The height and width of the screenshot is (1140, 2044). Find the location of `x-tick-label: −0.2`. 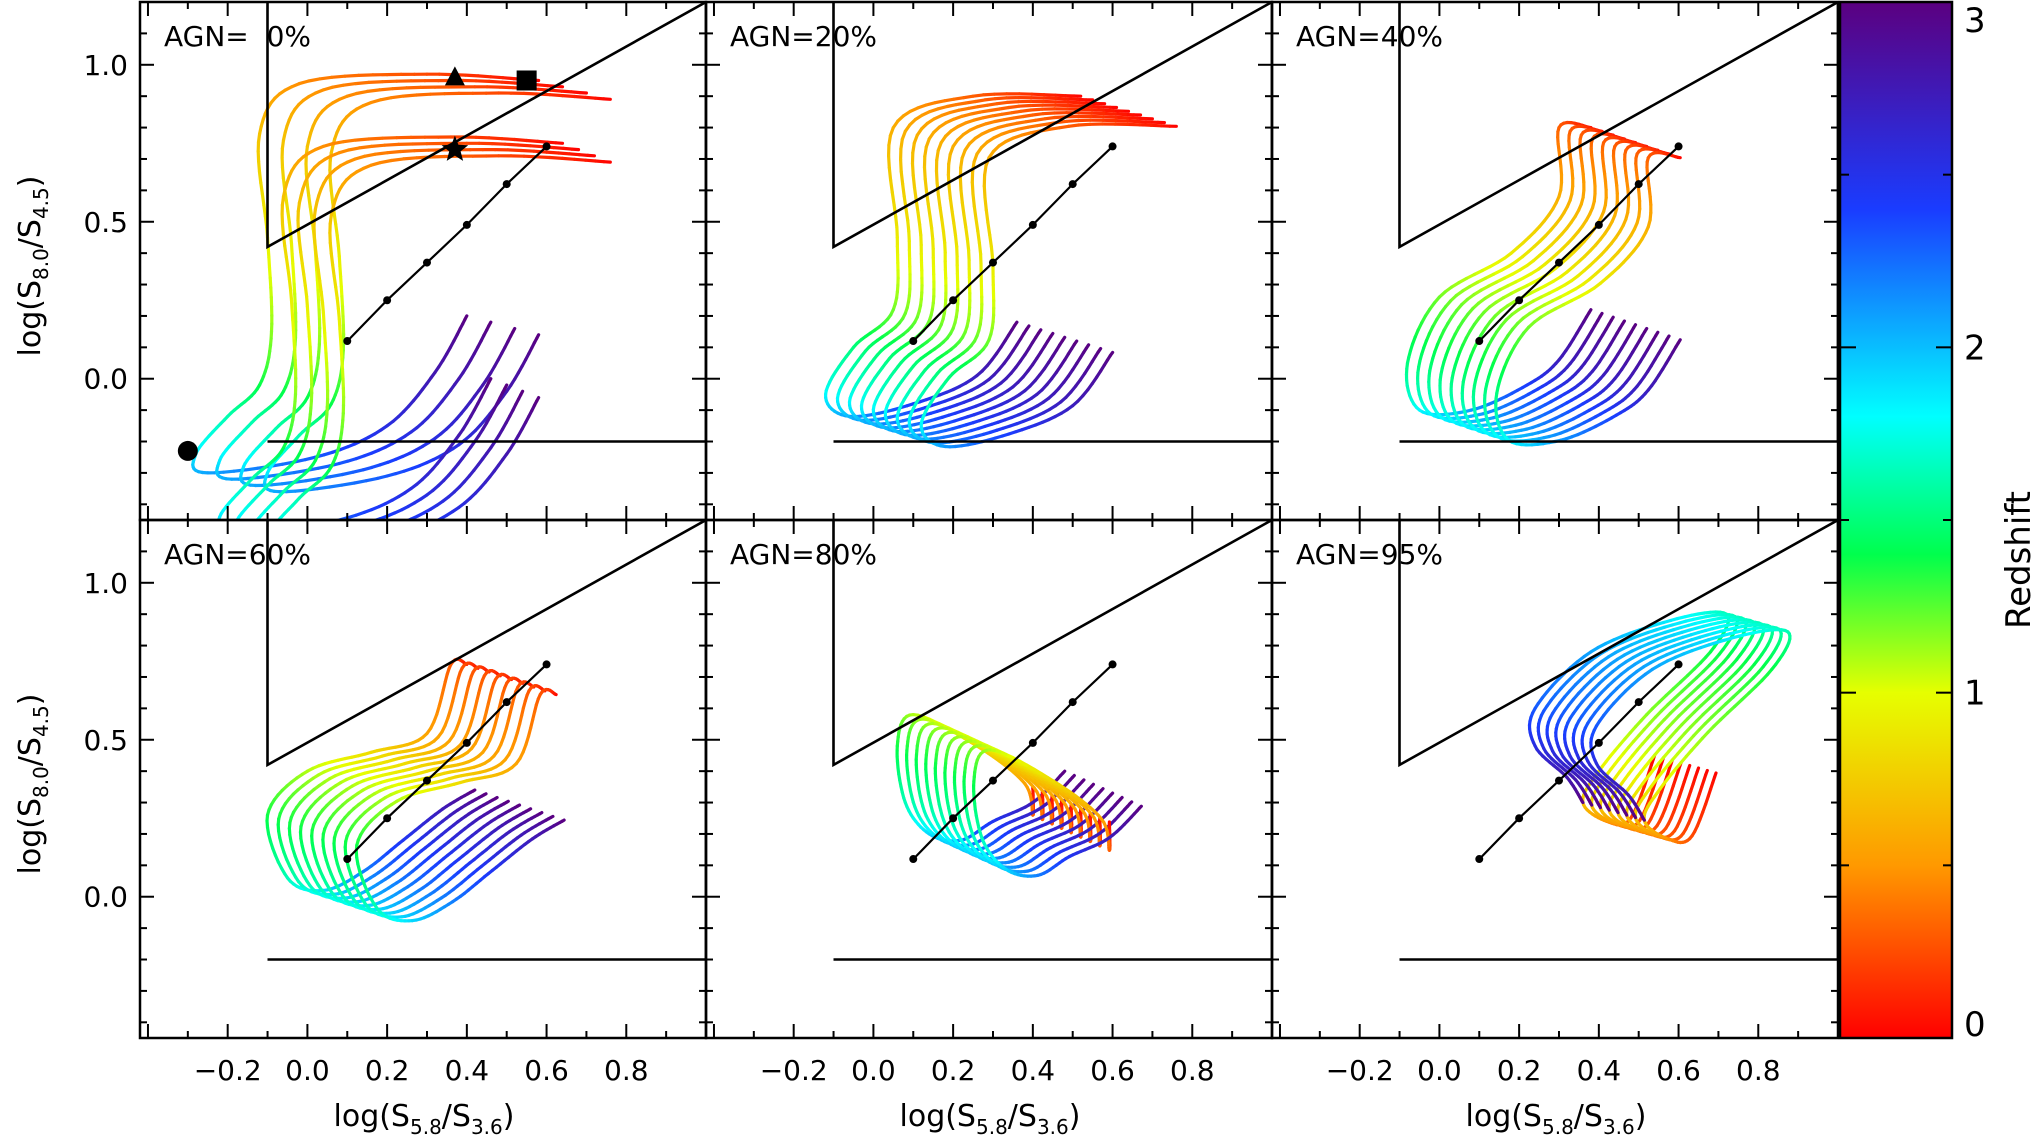

x-tick-label: −0.2 is located at coordinates (228, 1070).